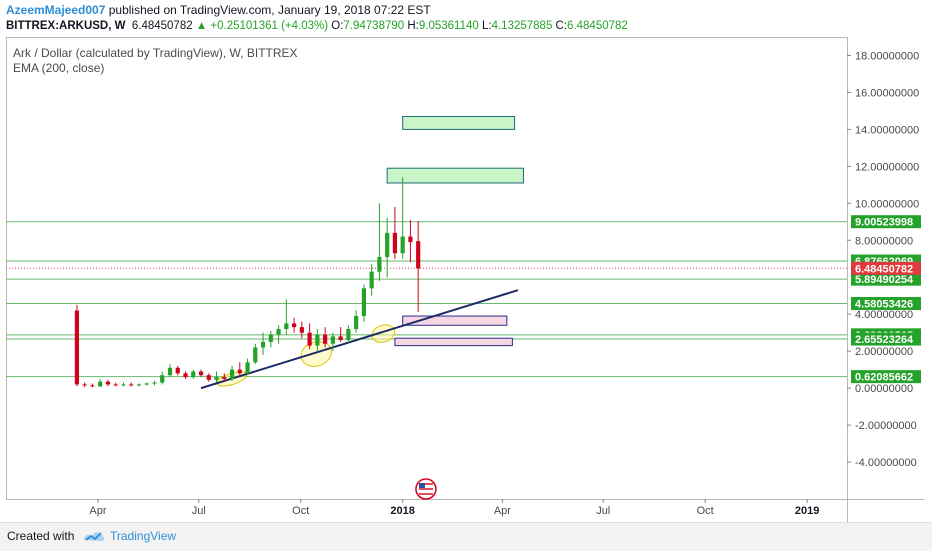 This screenshot has width=932, height=551. What do you see at coordinates (887, 56) in the screenshot?
I see `y-tick-label: 18.00000000` at bounding box center [887, 56].